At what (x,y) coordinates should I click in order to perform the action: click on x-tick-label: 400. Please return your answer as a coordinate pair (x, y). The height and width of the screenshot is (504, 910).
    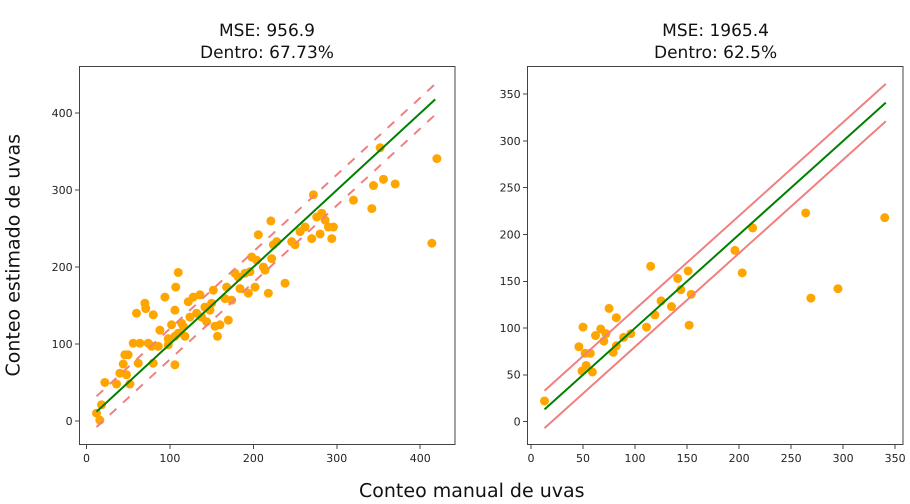
    Looking at the image, I should click on (420, 459).